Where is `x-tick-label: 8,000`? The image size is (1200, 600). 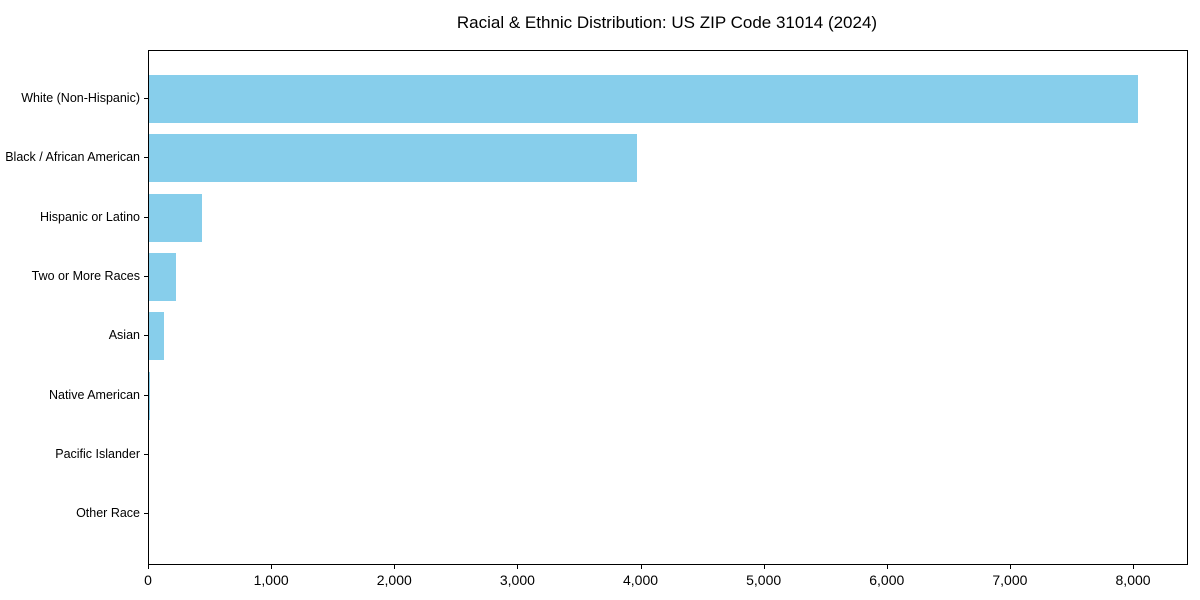
x-tick-label: 8,000 is located at coordinates (1133, 580).